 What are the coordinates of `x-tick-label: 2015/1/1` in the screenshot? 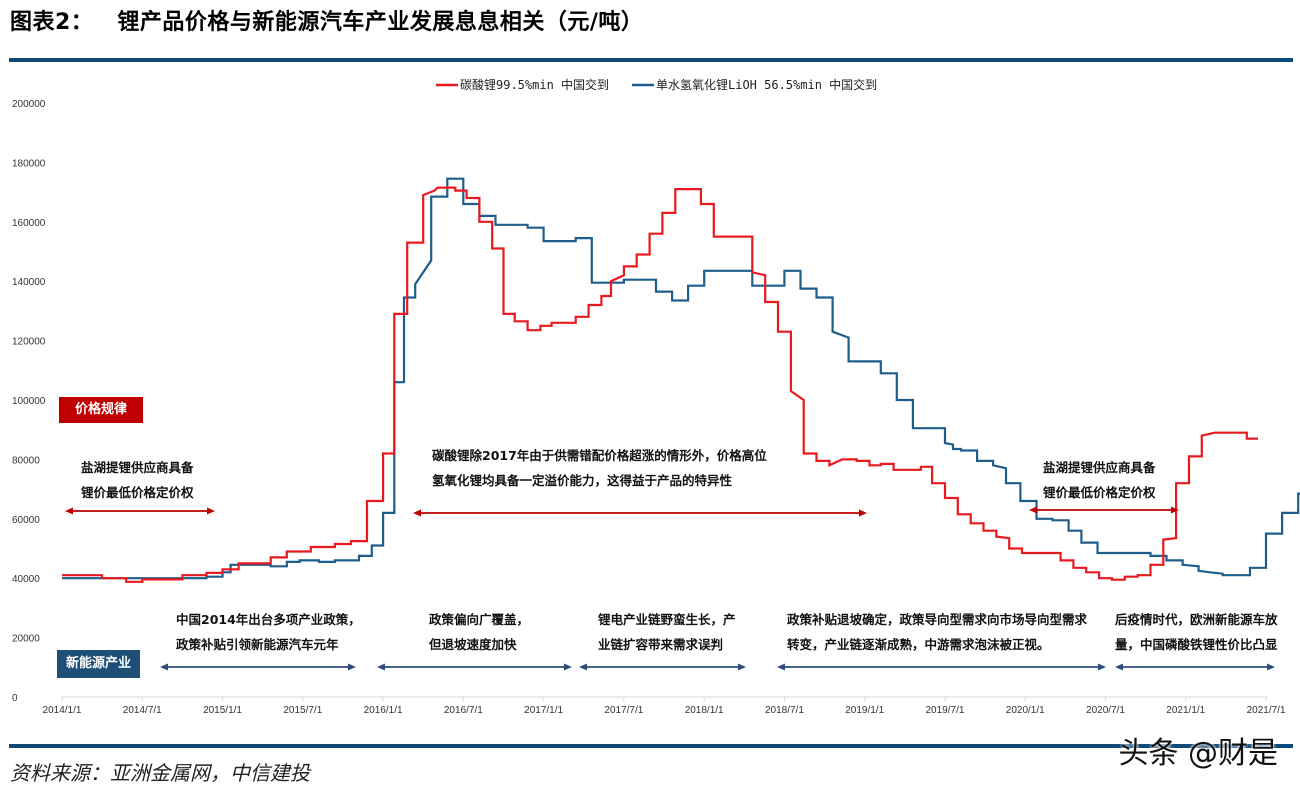 It's located at (222, 710).